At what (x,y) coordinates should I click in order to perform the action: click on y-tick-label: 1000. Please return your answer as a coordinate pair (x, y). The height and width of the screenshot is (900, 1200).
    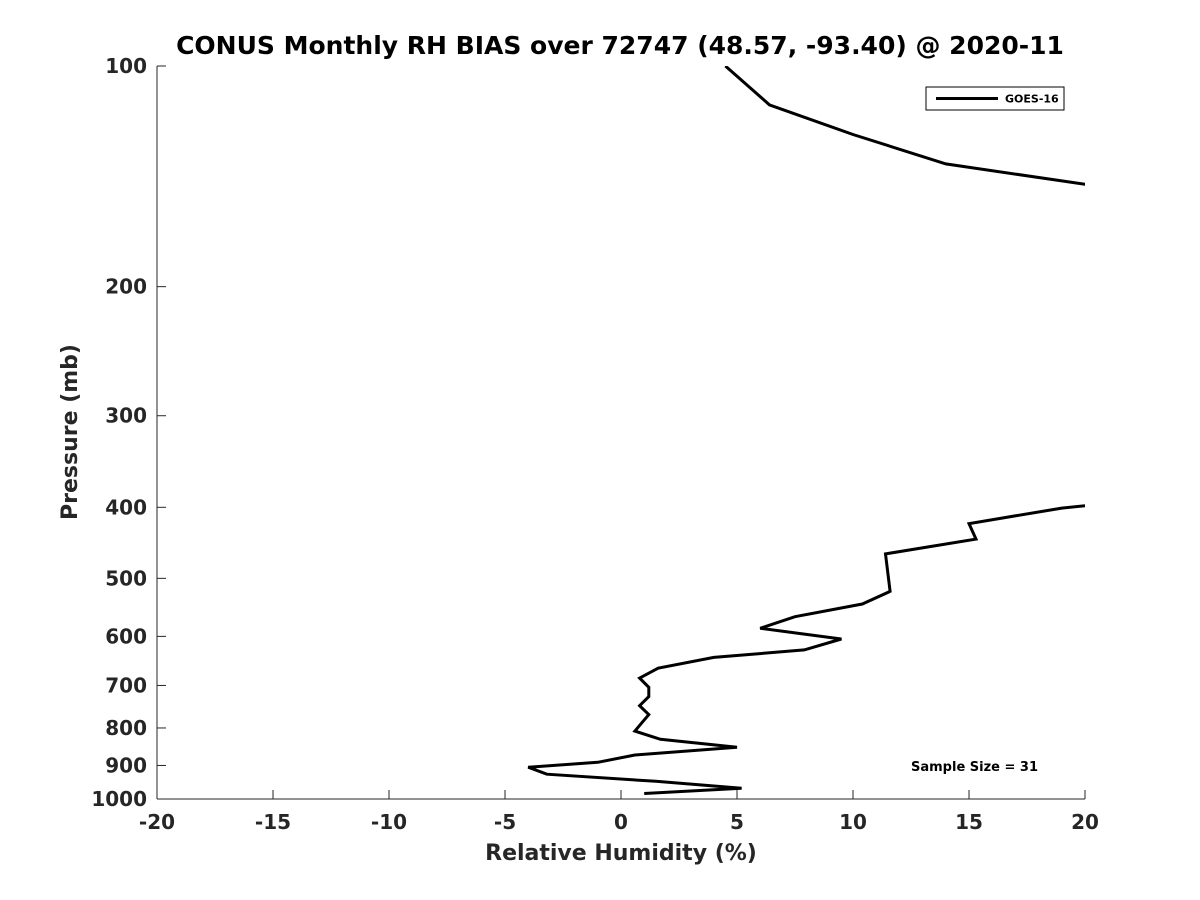
    Looking at the image, I should click on (119, 799).